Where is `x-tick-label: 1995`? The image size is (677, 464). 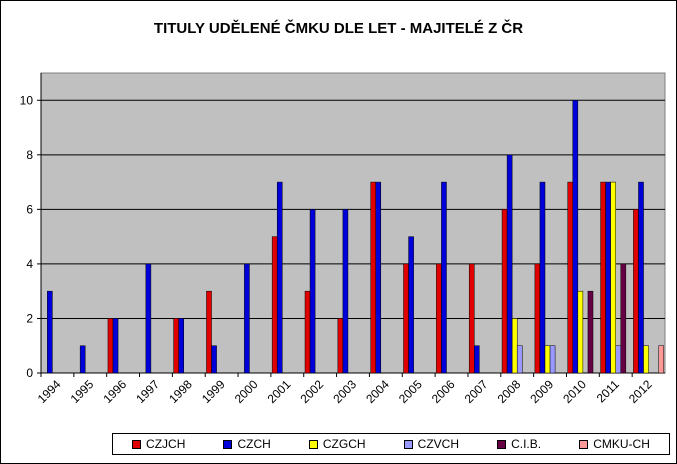 x-tick-label: 1995 is located at coordinates (82, 391).